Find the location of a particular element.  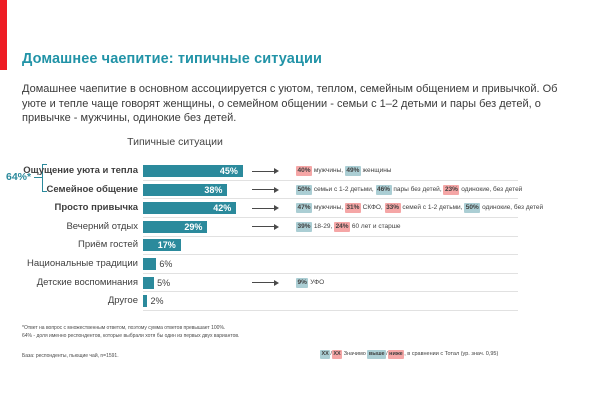

category-label: Ощущение уюта и тепла is located at coordinates (80, 170).